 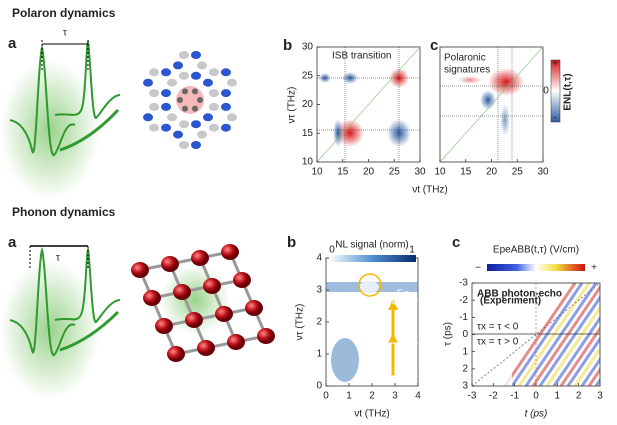 What do you see at coordinates (467, 70) in the screenshot?
I see `annotation: signatures` at bounding box center [467, 70].